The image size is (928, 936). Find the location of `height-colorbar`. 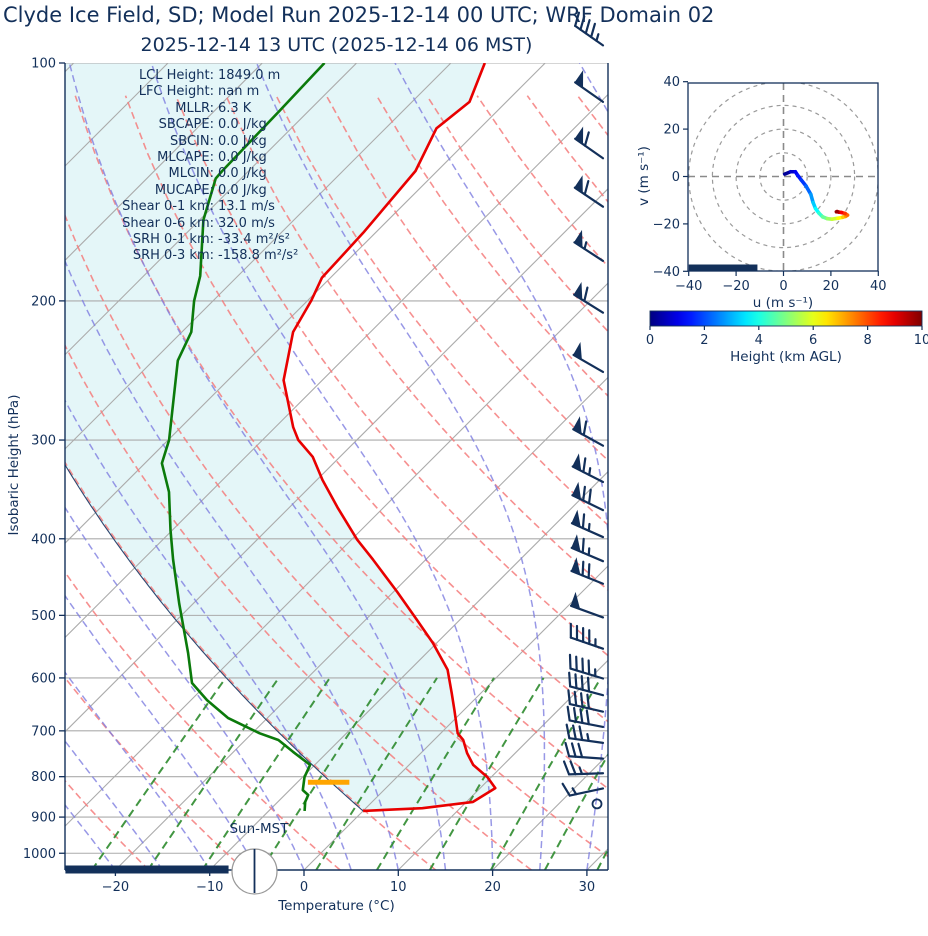

height-colorbar is located at coordinates (786, 318).